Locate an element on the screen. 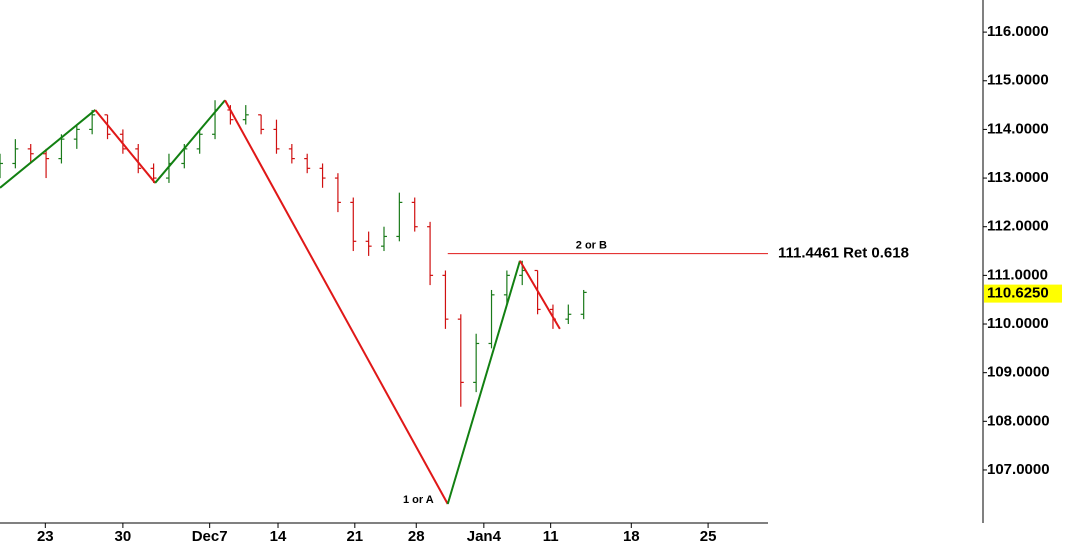  x-tick-label: Jan4 is located at coordinates (484, 536).